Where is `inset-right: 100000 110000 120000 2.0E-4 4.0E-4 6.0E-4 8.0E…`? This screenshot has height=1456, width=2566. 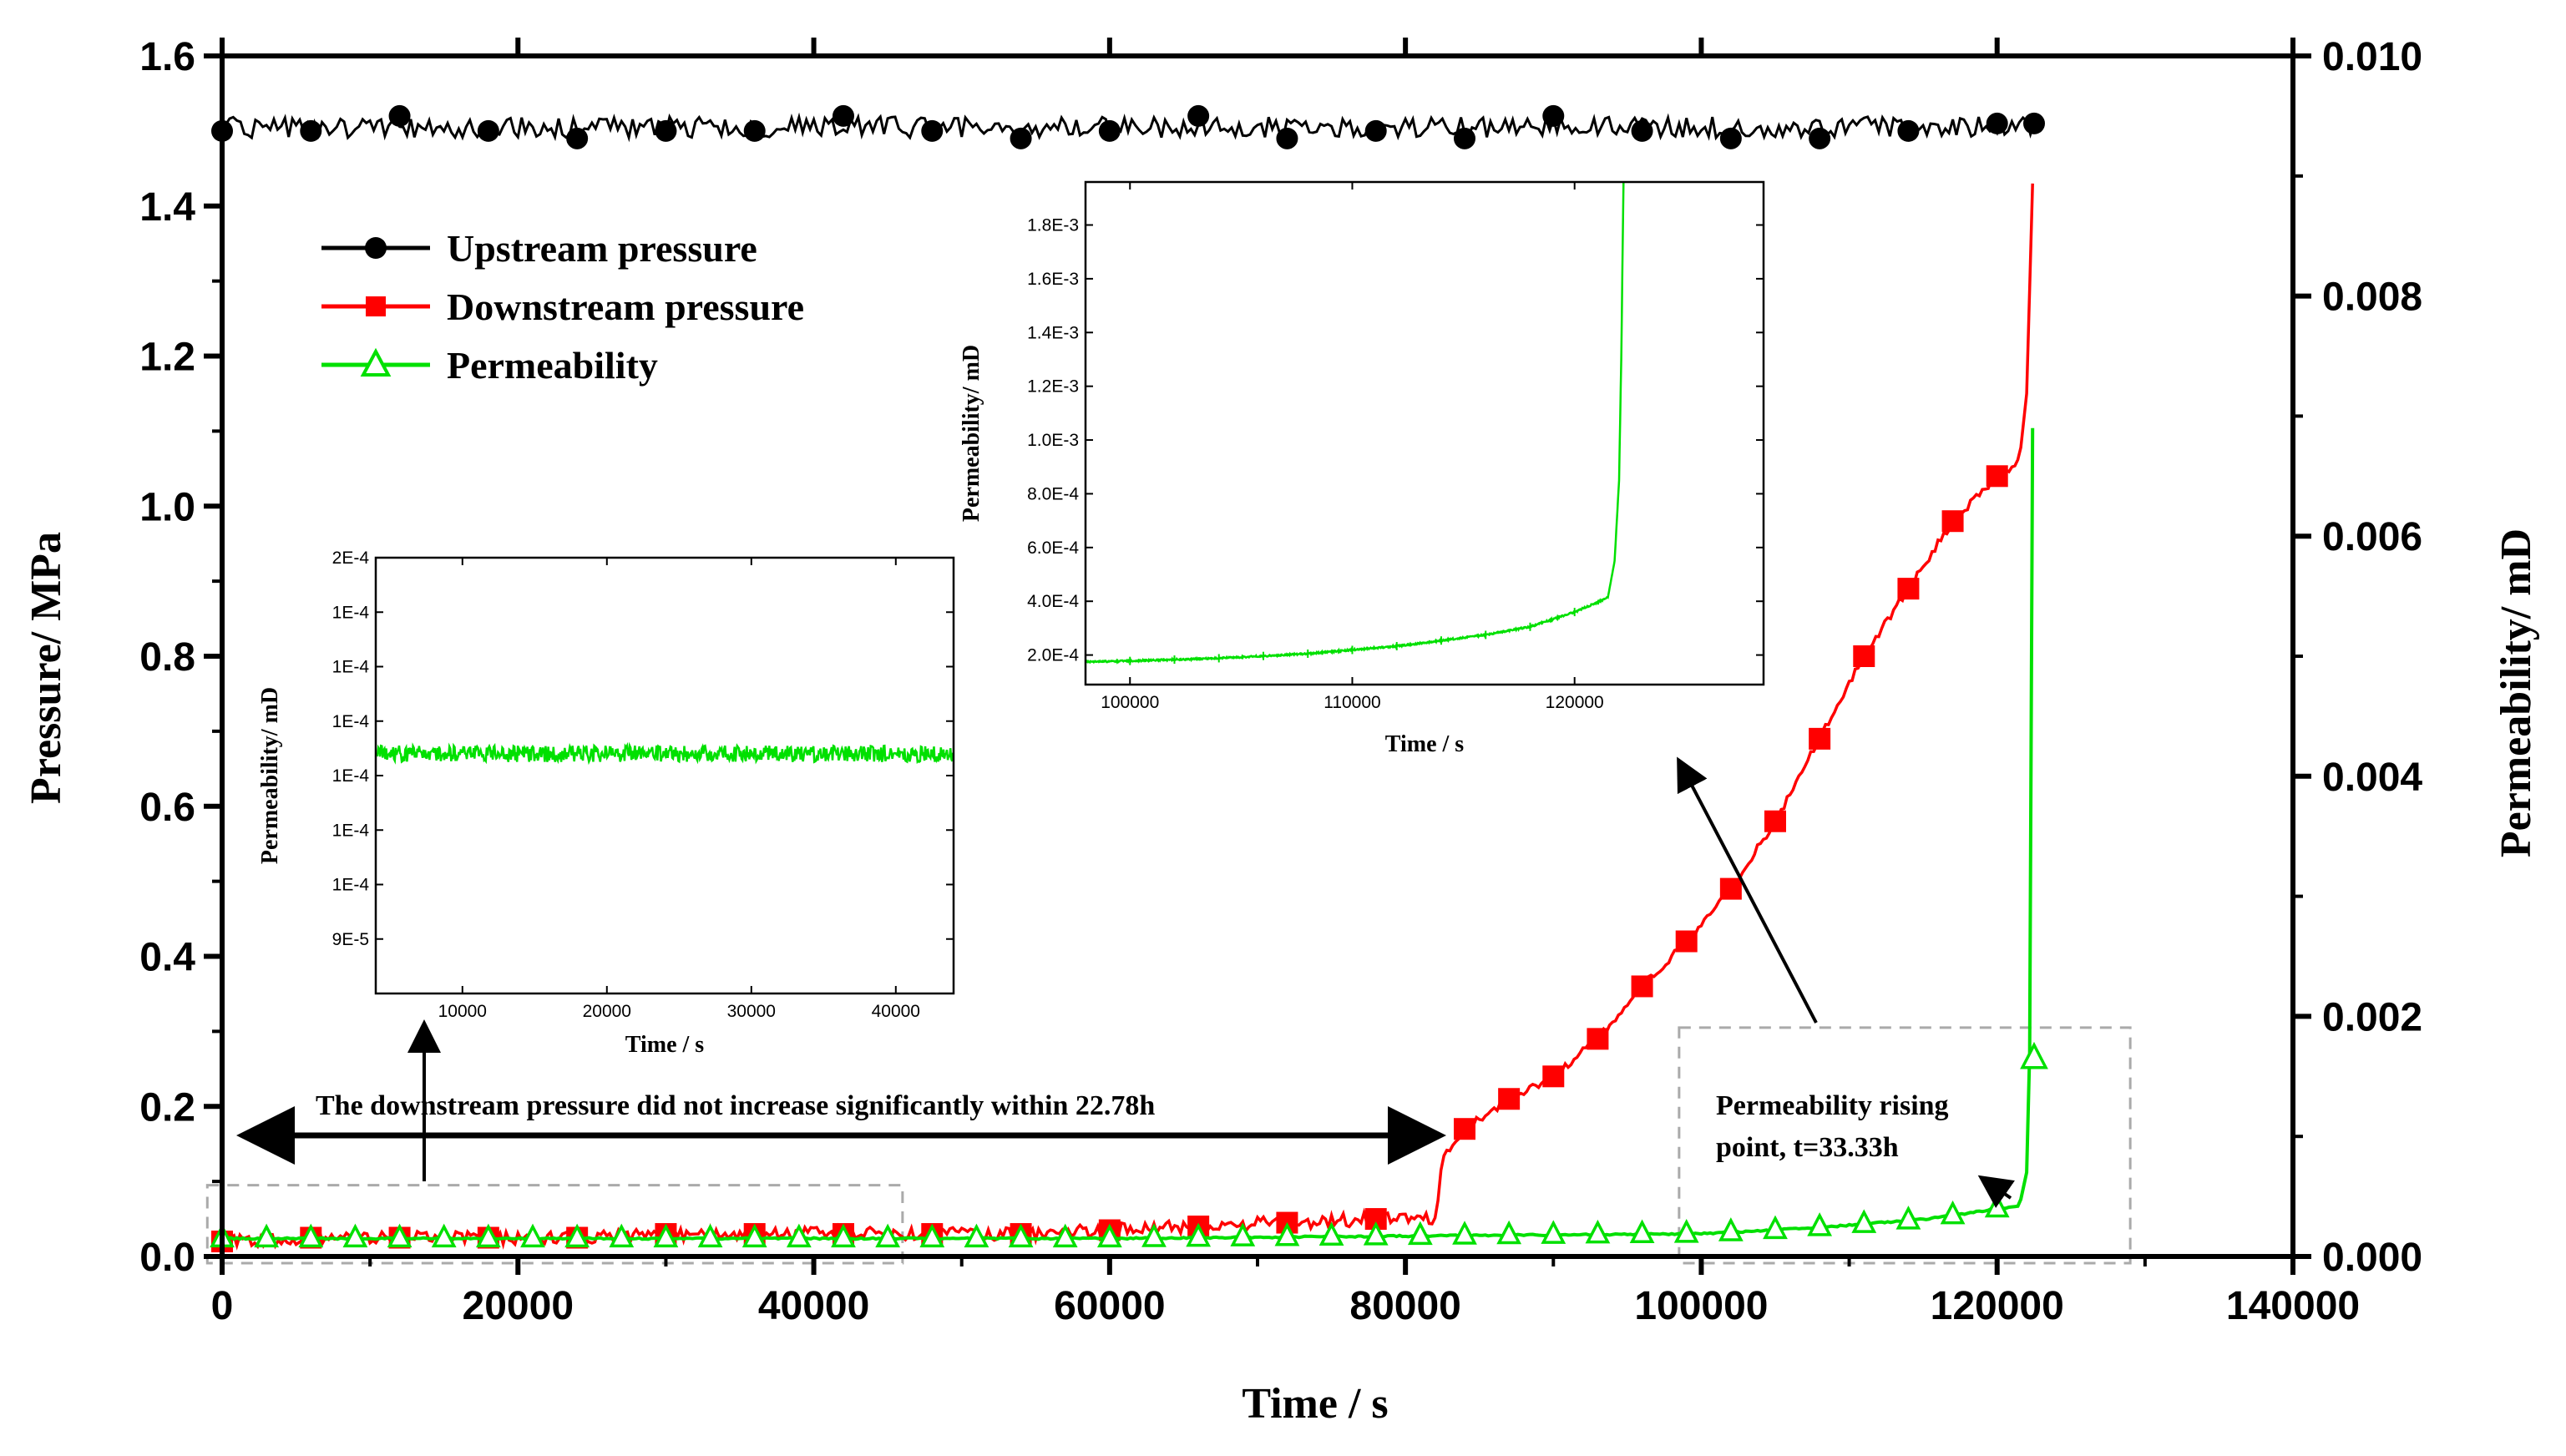 inset-right: 100000 110000 120000 2.0E-4 4.0E-4 6.0E-4 8.0E… is located at coordinates (1362, 468).